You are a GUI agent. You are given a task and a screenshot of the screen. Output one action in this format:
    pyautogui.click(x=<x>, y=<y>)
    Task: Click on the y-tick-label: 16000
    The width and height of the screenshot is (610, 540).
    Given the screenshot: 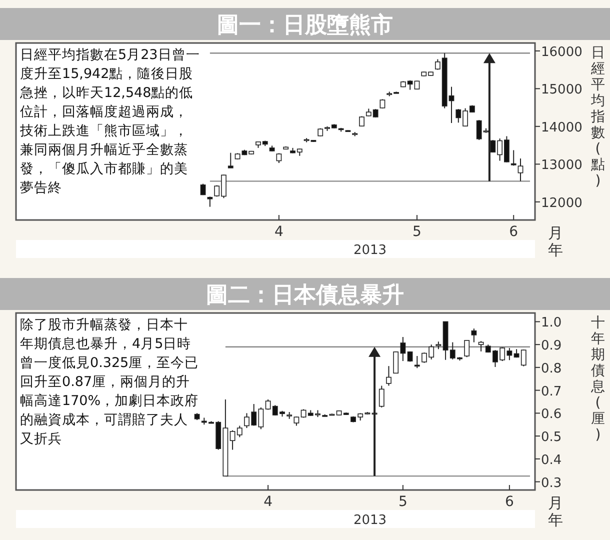 What is the action you would take?
    pyautogui.click(x=561, y=52)
    